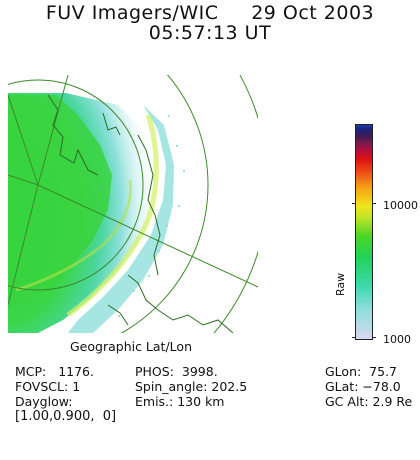 The image size is (420, 460). I want to click on phos-row: PHOS: 3998., so click(176, 371).